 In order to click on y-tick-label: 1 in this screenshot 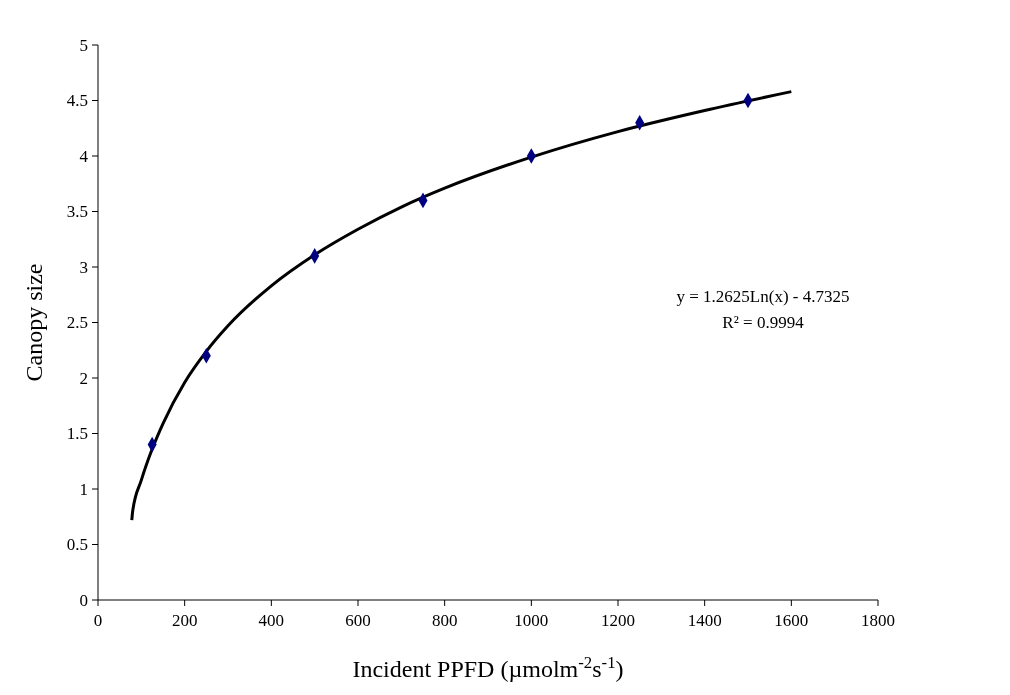, I will do `click(83, 489)`.